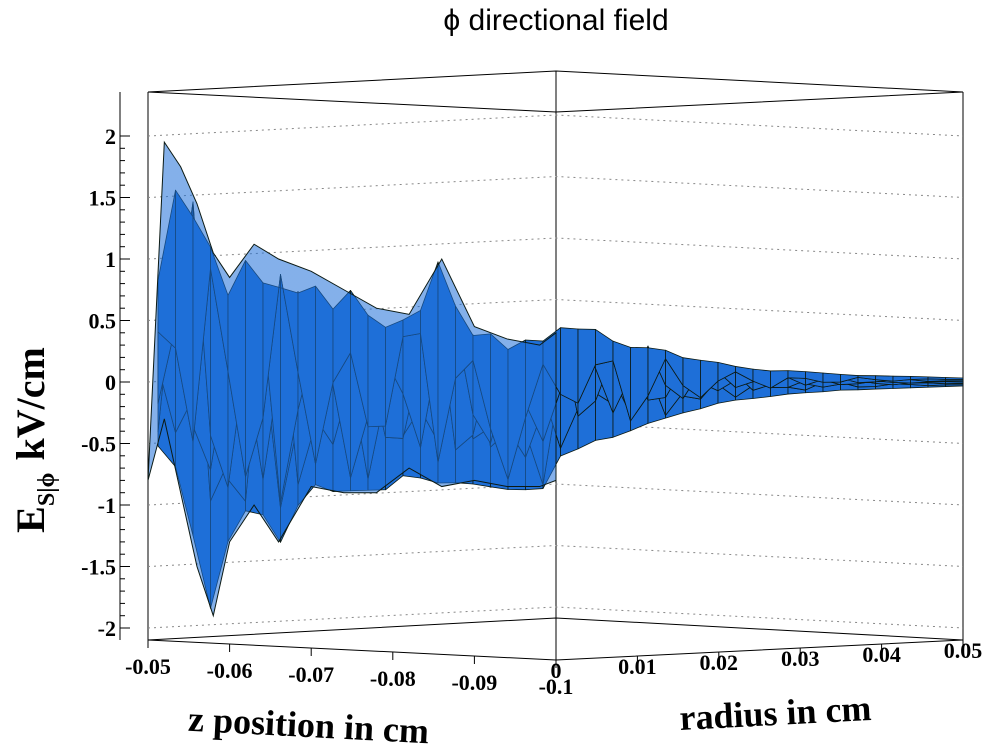 Image resolution: width=996 pixels, height=756 pixels. I want to click on x-axis-title: z position in cm, so click(308, 725).